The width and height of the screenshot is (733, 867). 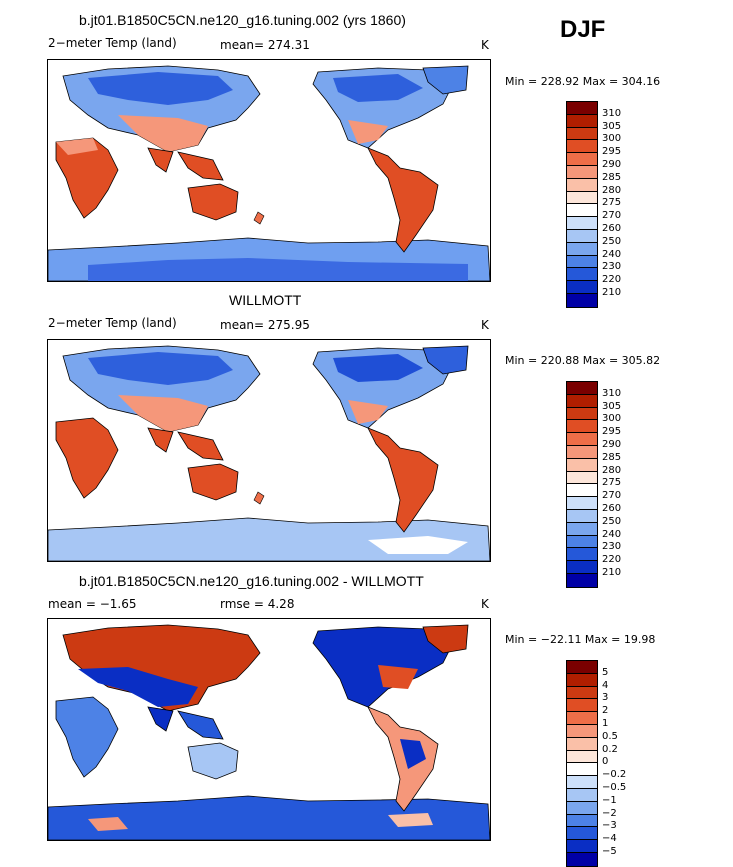 I want to click on panel-2-min-max: Min = 220.88 Max = 305.82, so click(x=583, y=360).